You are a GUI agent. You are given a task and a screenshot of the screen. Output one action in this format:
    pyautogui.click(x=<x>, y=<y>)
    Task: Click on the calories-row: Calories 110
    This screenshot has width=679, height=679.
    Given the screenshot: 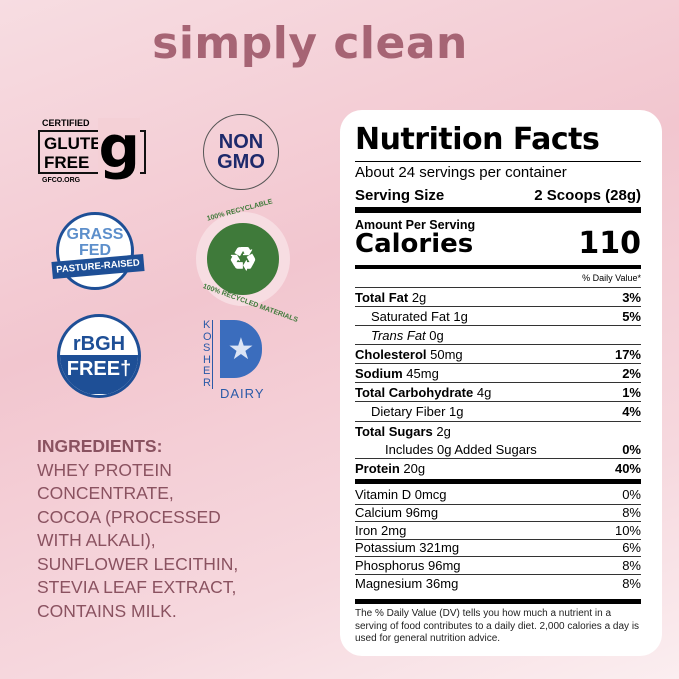 What is the action you would take?
    pyautogui.click(x=498, y=243)
    